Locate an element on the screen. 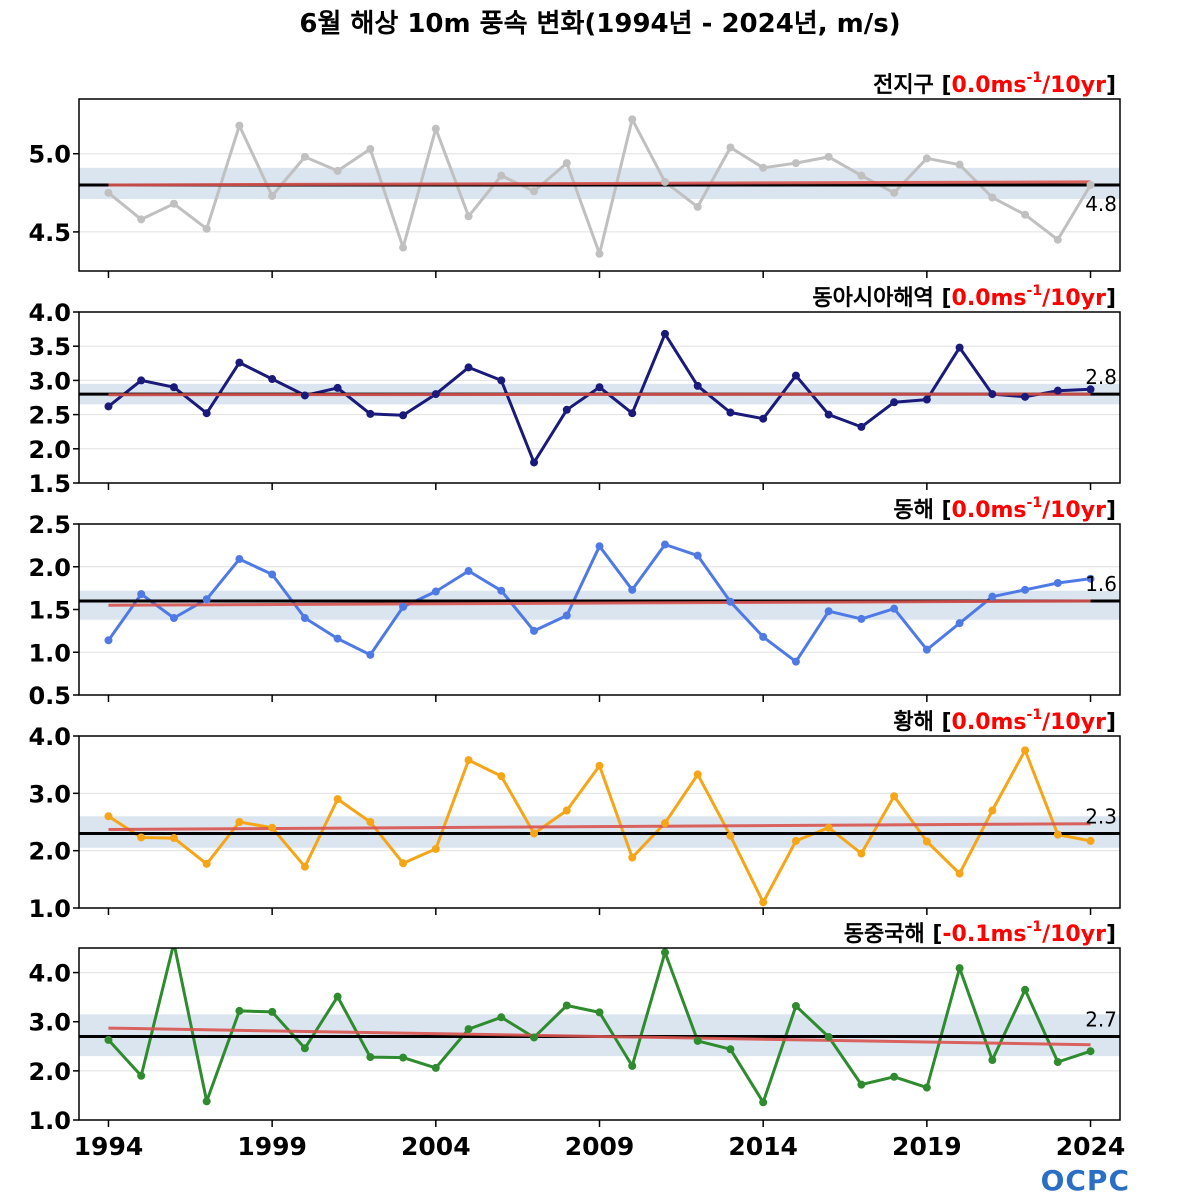 The height and width of the screenshot is (1200, 1200). panel-header: 동아시아해역 [0.0ms-1/10yr] is located at coordinates (964, 297).